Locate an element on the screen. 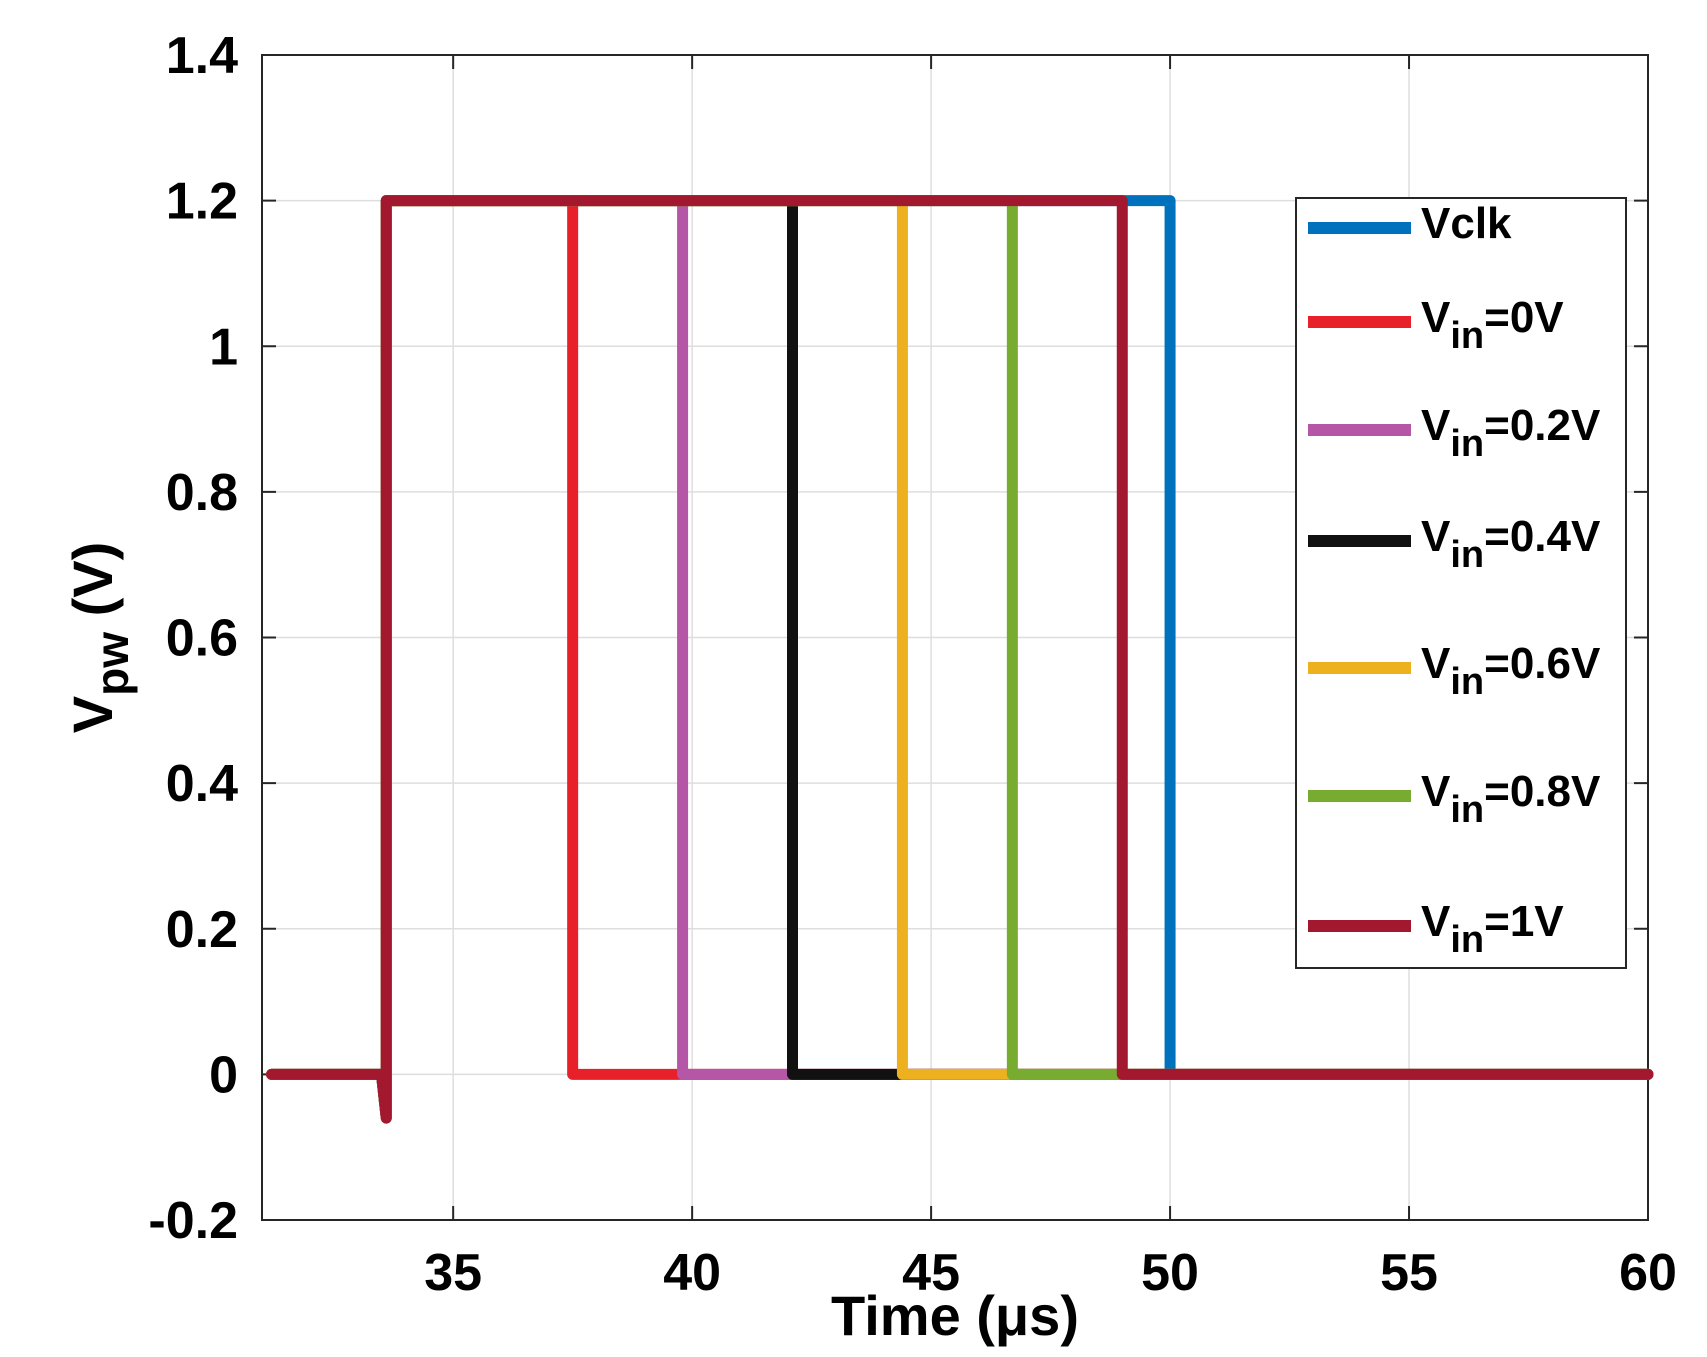 The height and width of the screenshot is (1357, 1707). x-tick-label: 40 is located at coordinates (692, 1273).